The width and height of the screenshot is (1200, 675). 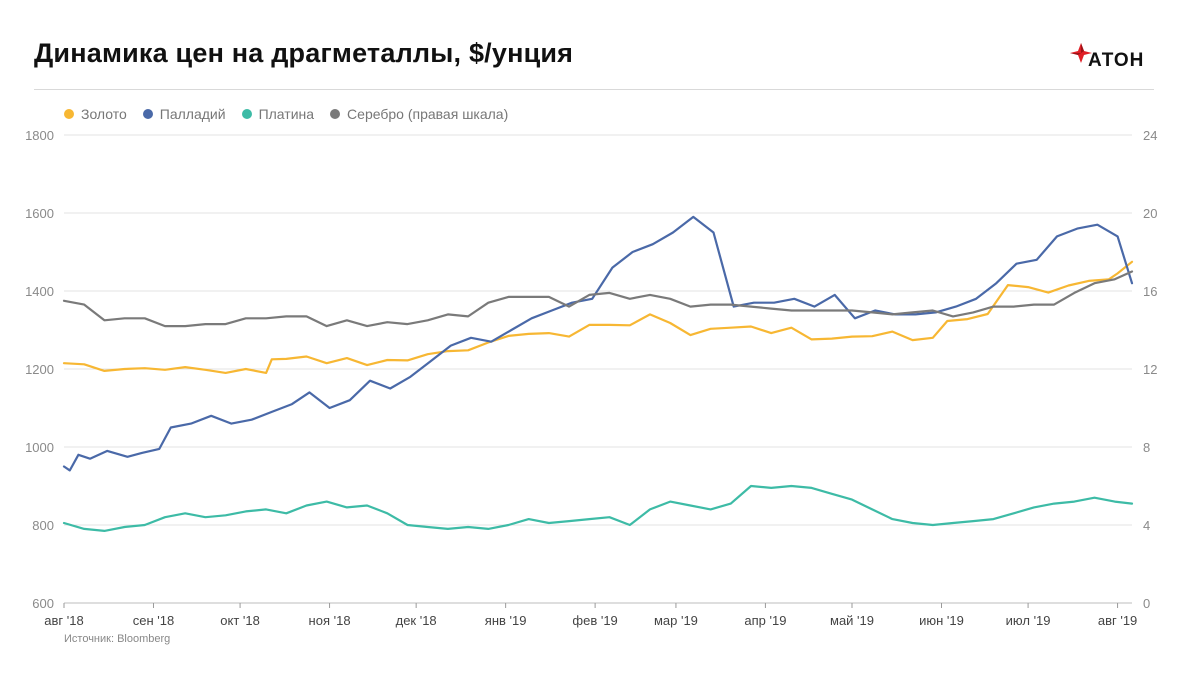 I want to click on x-tick-label: окт '18, so click(x=240, y=620).